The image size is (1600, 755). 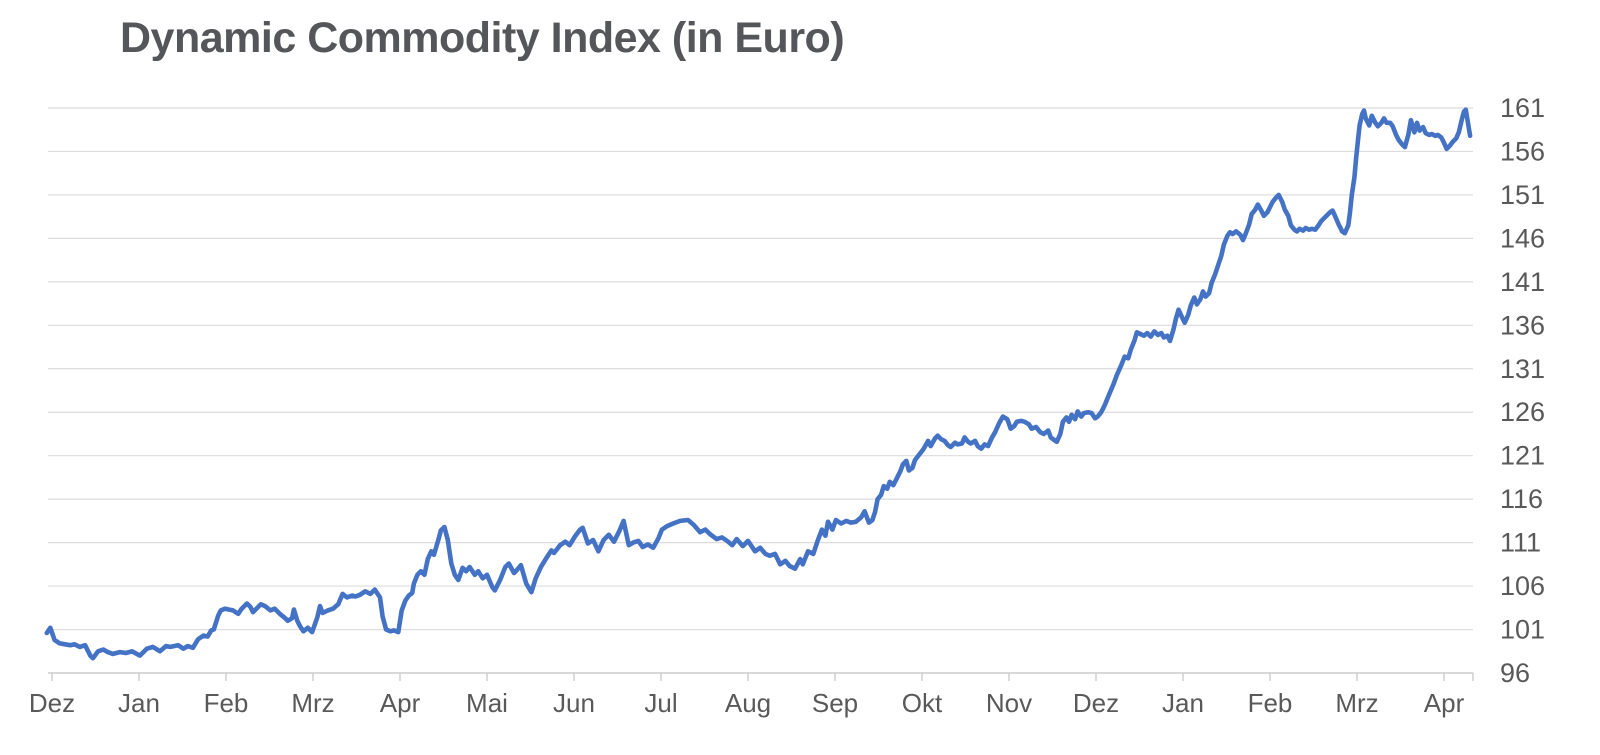 I want to click on x-axis-label: Mai, so click(x=487, y=703).